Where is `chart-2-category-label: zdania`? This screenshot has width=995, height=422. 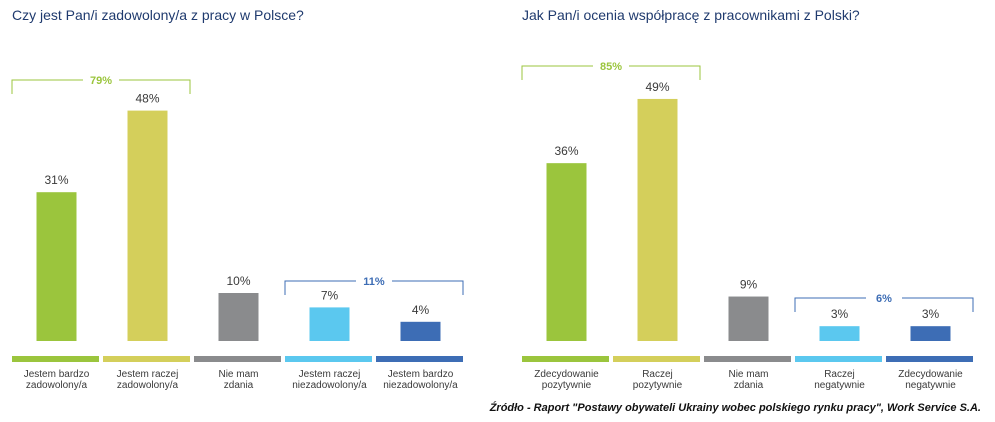 chart-2-category-label: zdania is located at coordinates (749, 385).